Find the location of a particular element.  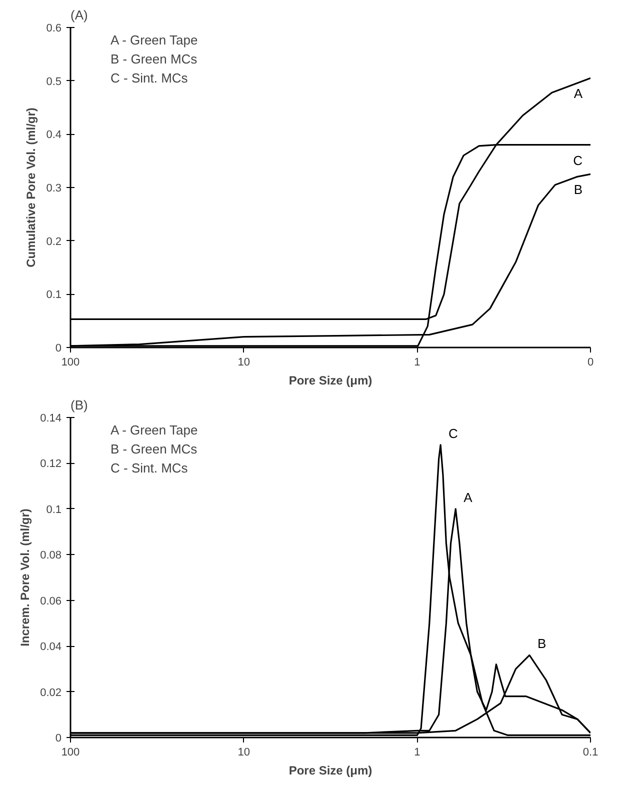

x-tick-label: 0.1 is located at coordinates (590, 752).